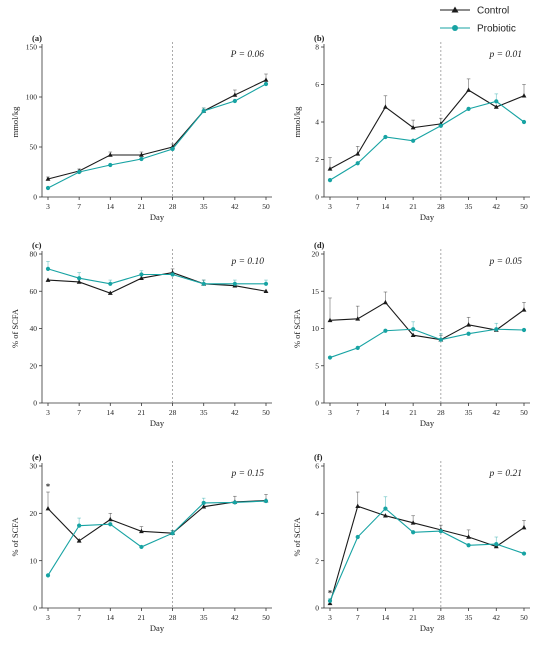 The height and width of the screenshot is (647, 550). What do you see at coordinates (34, 254) in the screenshot?
I see `y-tick-label: 80` at bounding box center [34, 254].